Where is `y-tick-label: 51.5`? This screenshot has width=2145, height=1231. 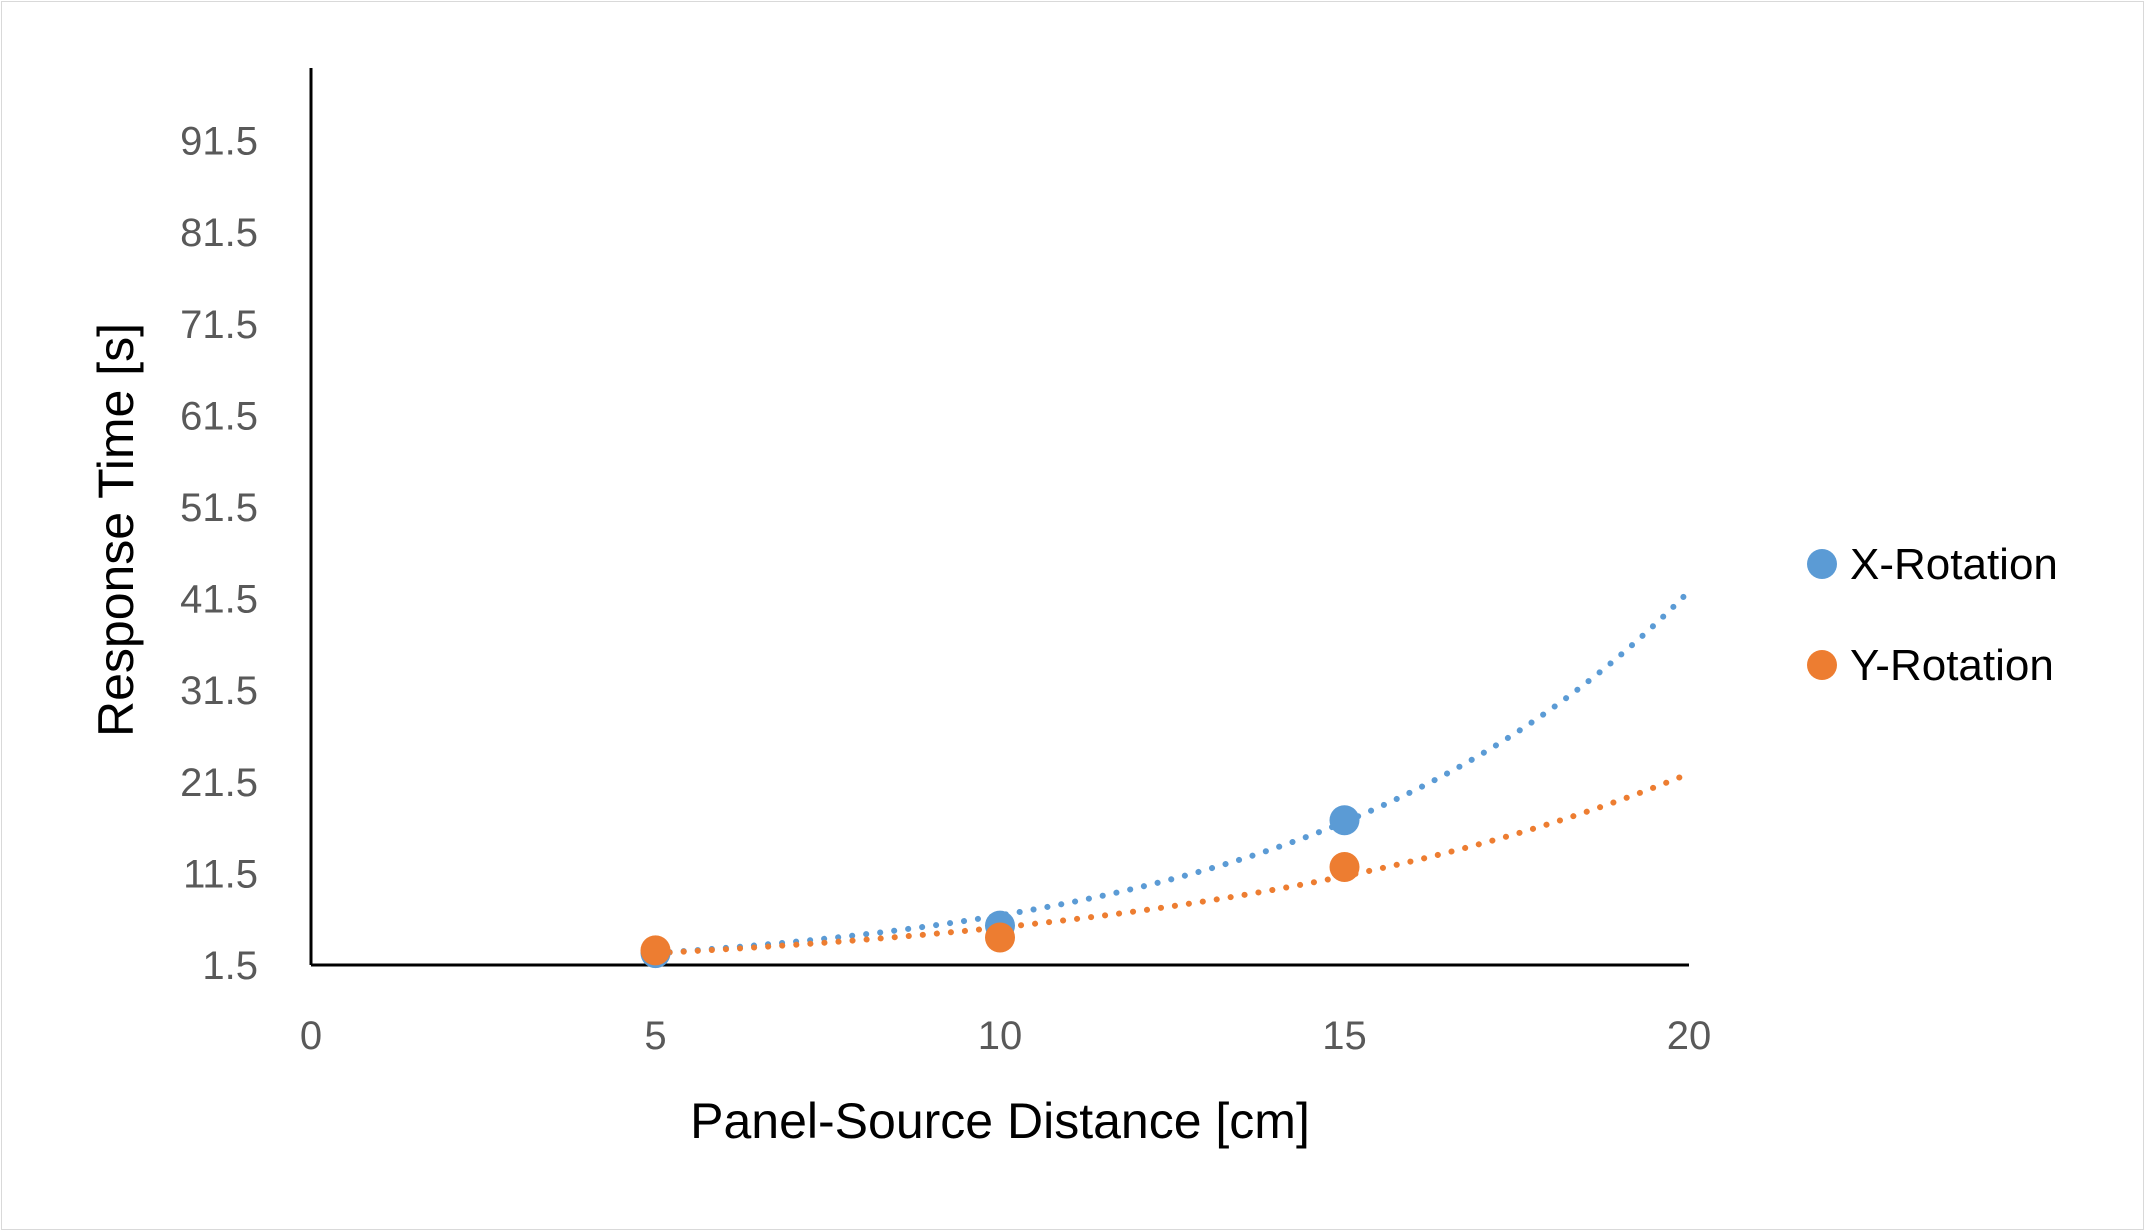
y-tick-label: 51.5 is located at coordinates (219, 508).